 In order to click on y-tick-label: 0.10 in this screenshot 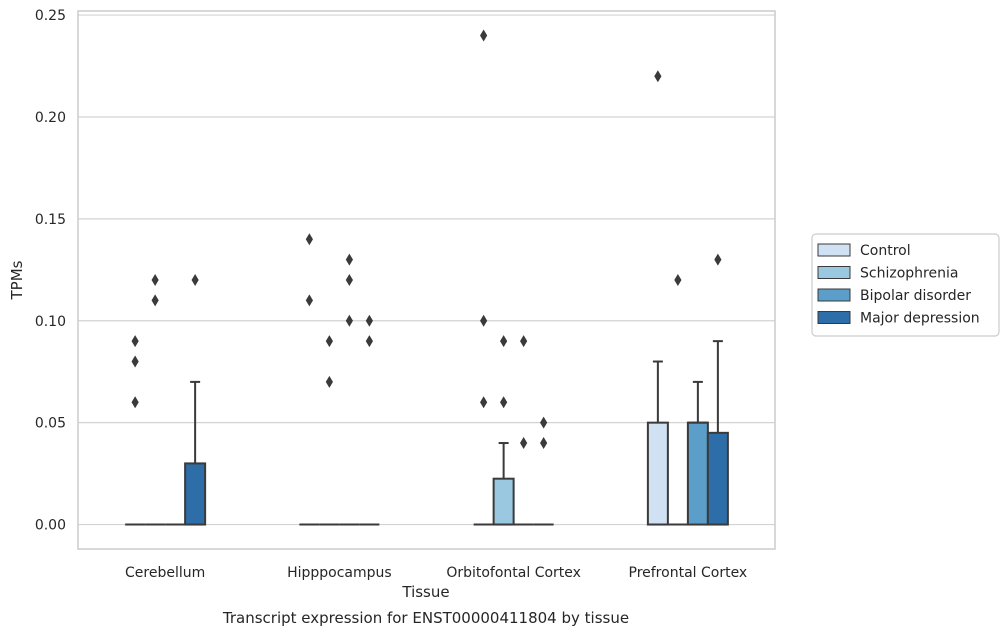, I will do `click(50, 322)`.